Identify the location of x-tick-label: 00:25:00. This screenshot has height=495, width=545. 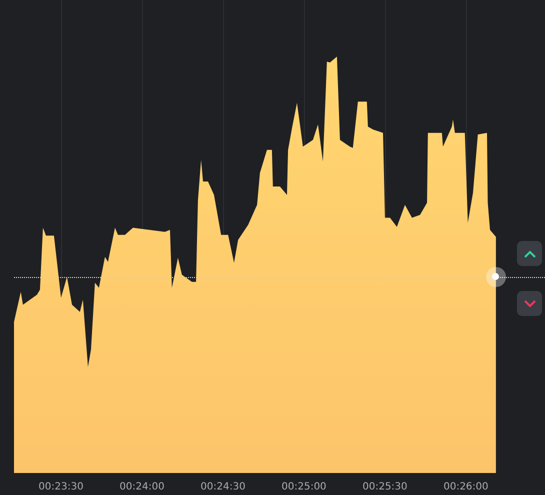
(304, 487).